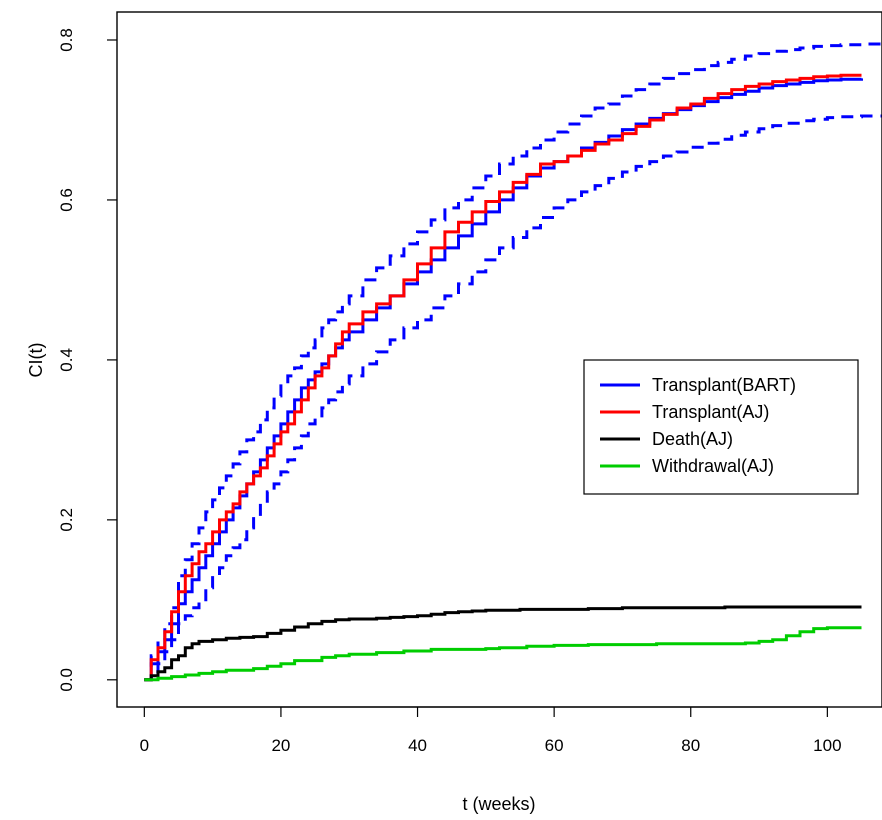 The height and width of the screenshot is (820, 882). I want to click on x-tick-label: 60, so click(554, 745).